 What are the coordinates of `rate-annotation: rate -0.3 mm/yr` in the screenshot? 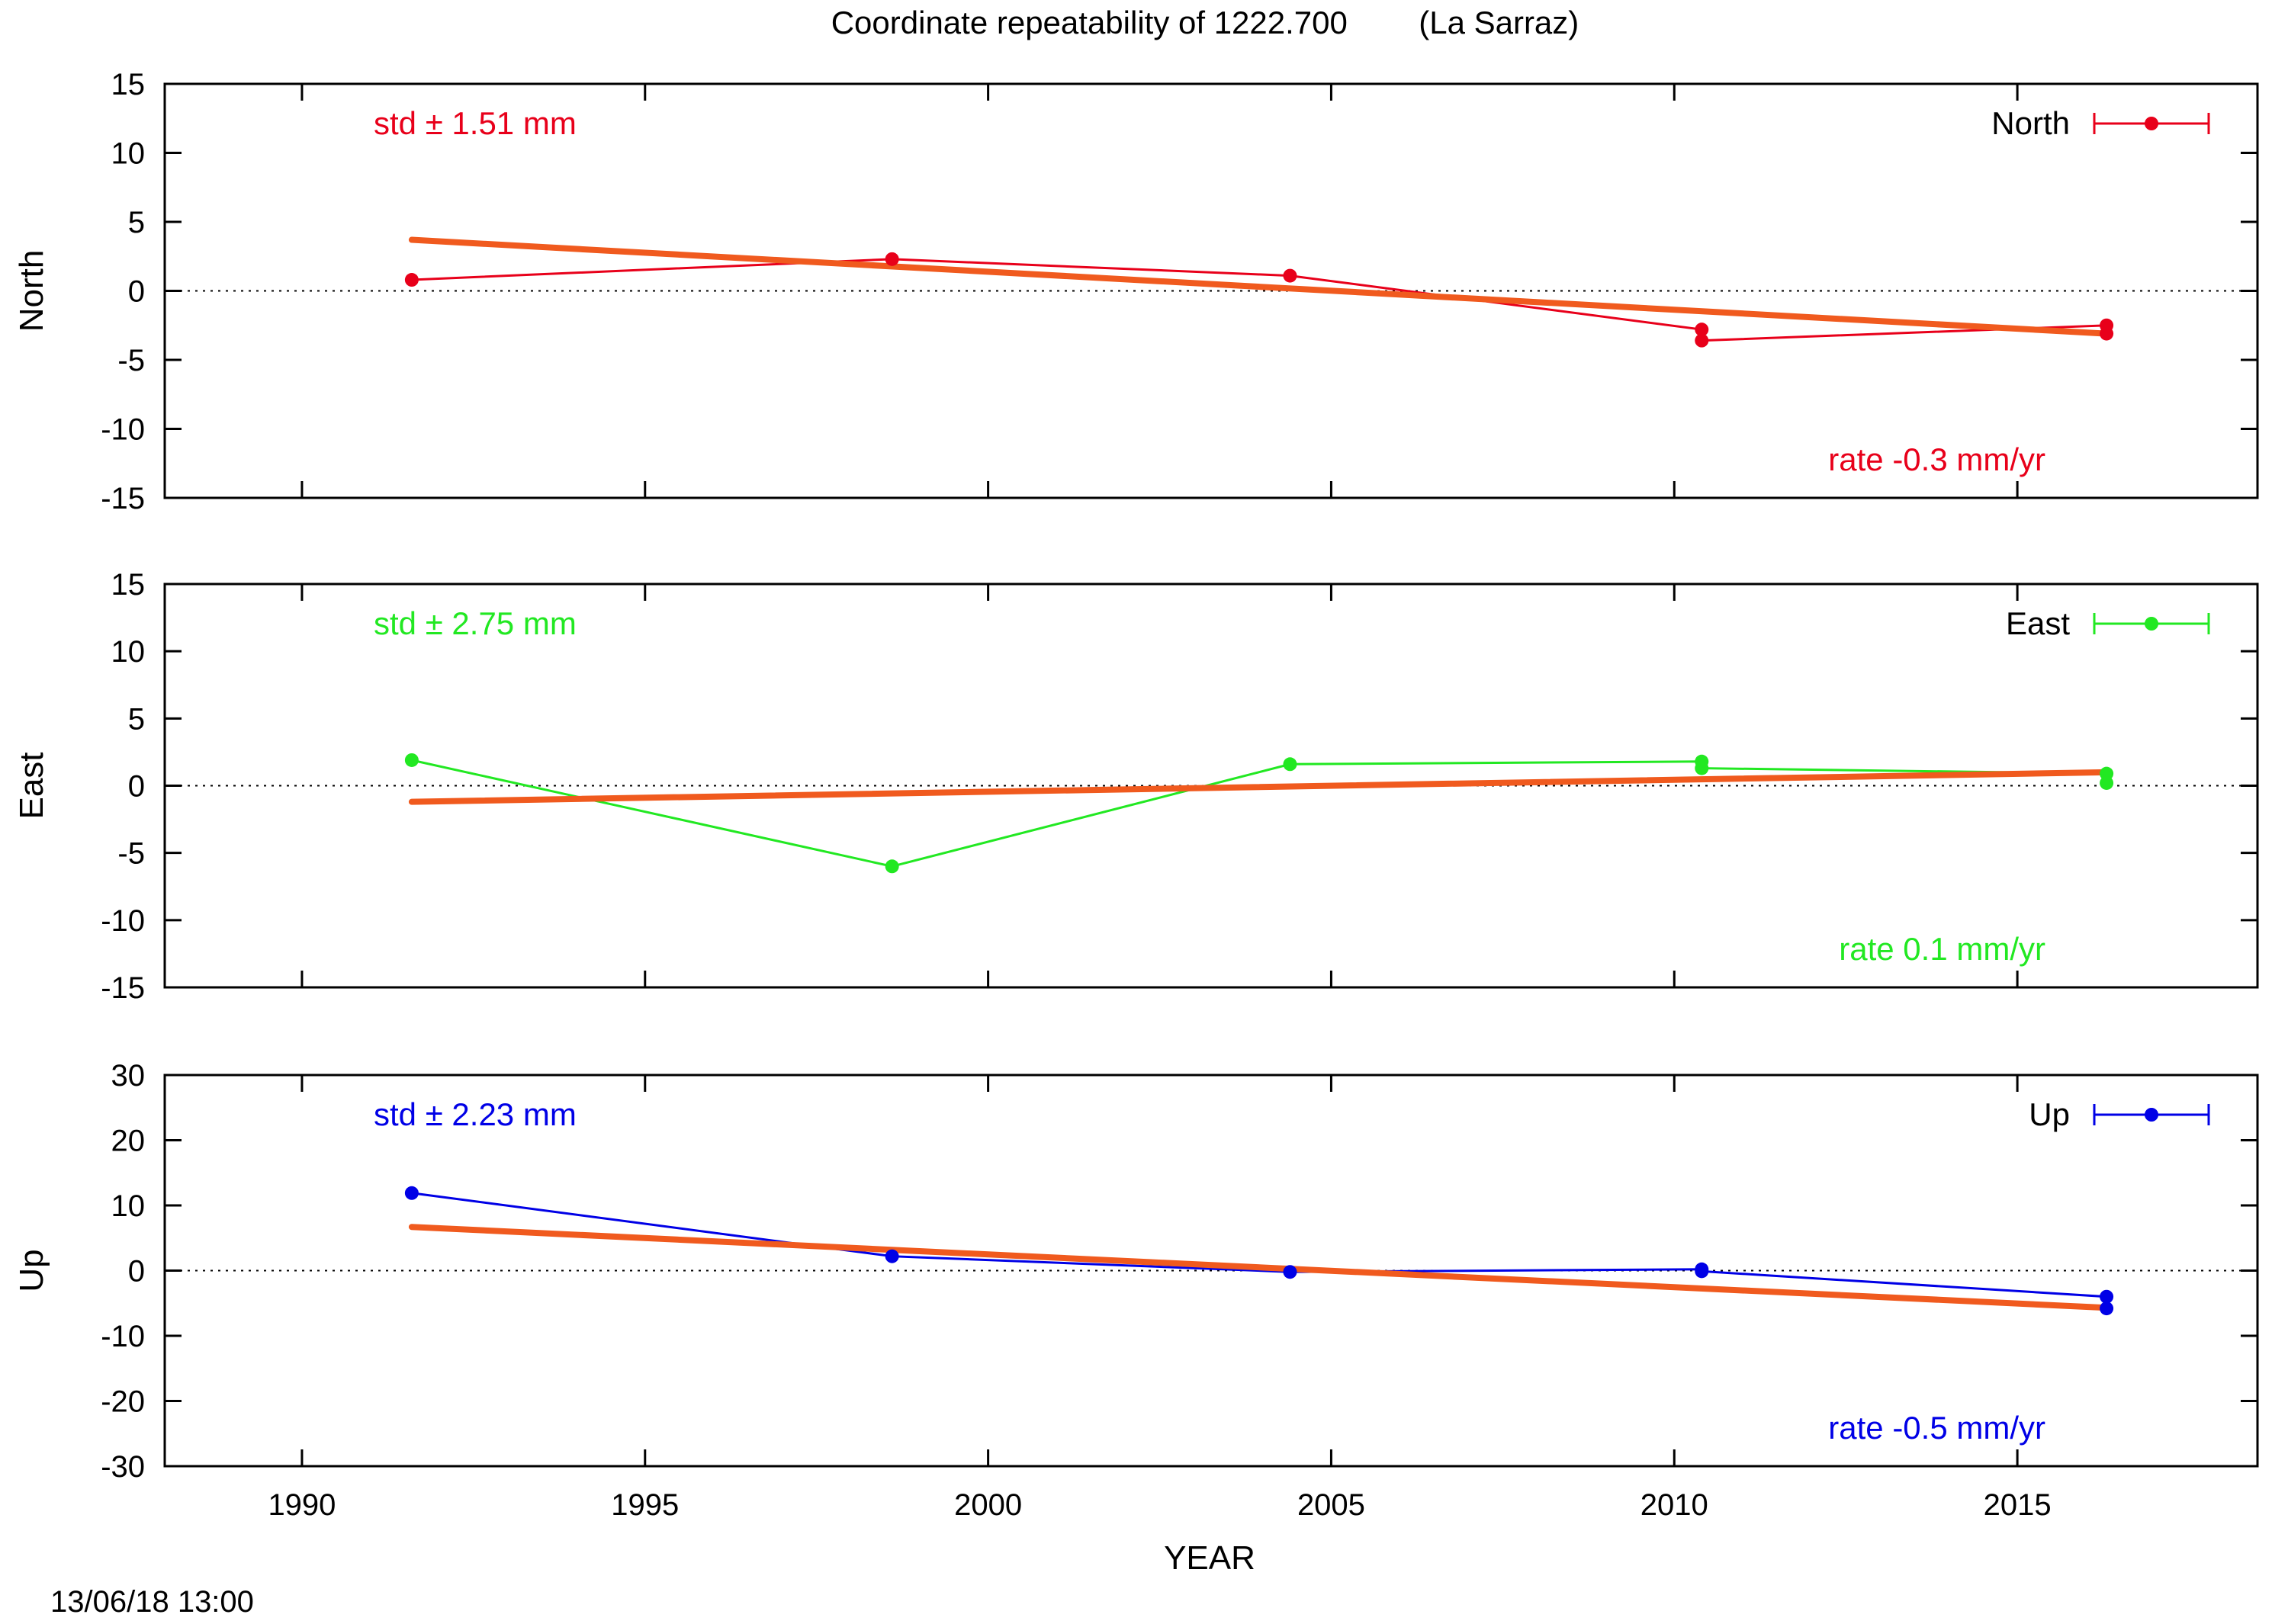 It's located at (1937, 459).